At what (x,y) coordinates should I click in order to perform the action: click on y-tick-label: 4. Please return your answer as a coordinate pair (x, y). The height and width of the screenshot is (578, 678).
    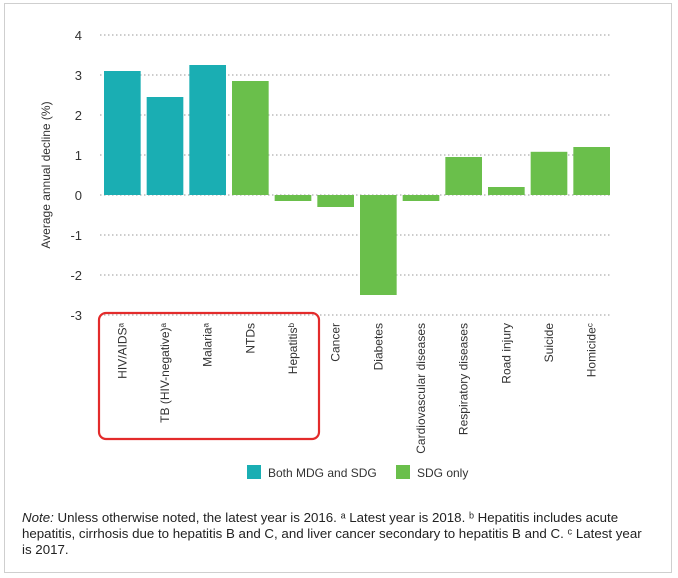
    Looking at the image, I should click on (78, 35).